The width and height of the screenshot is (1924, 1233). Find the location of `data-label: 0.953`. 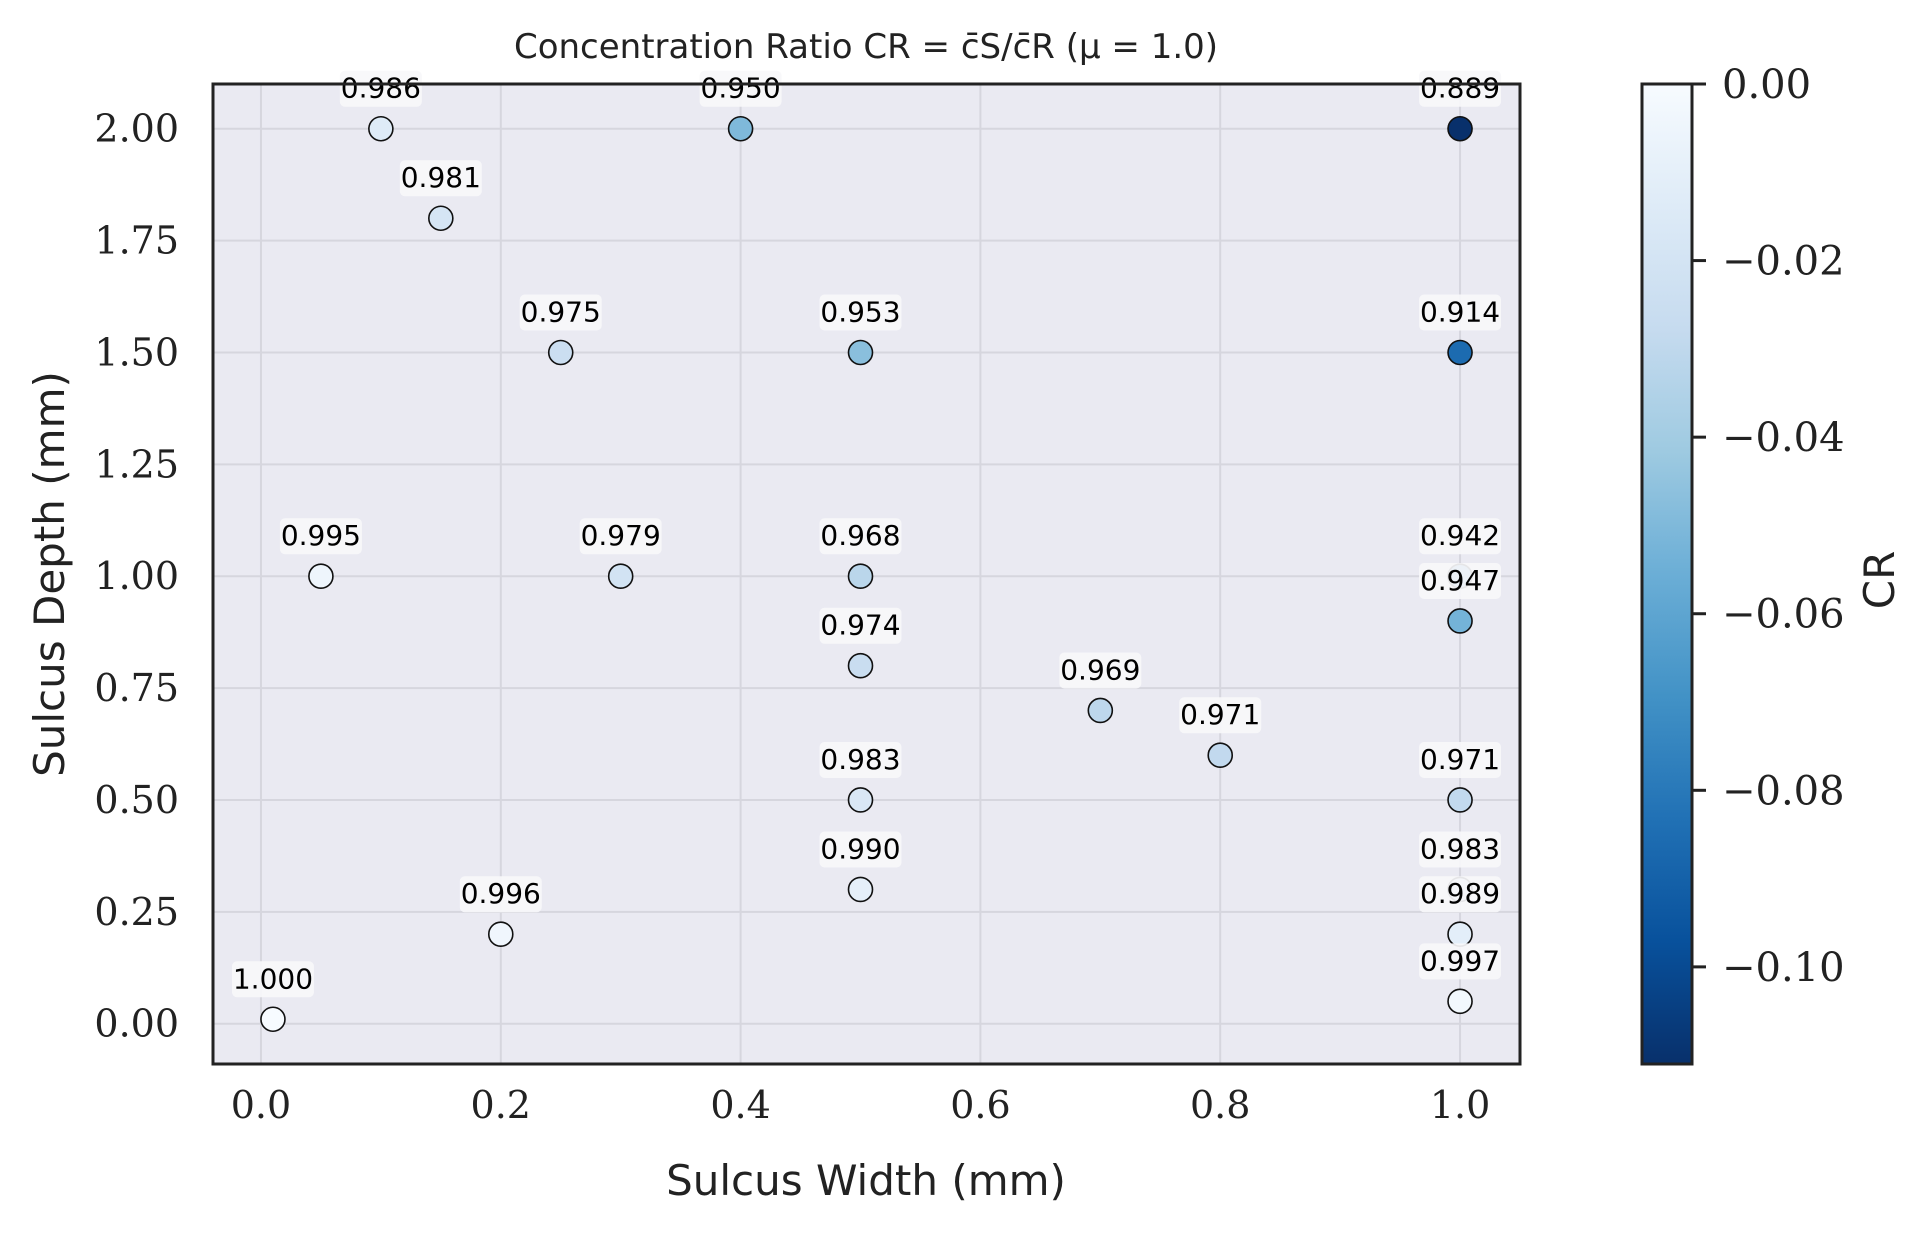

data-label: 0.953 is located at coordinates (860, 311).